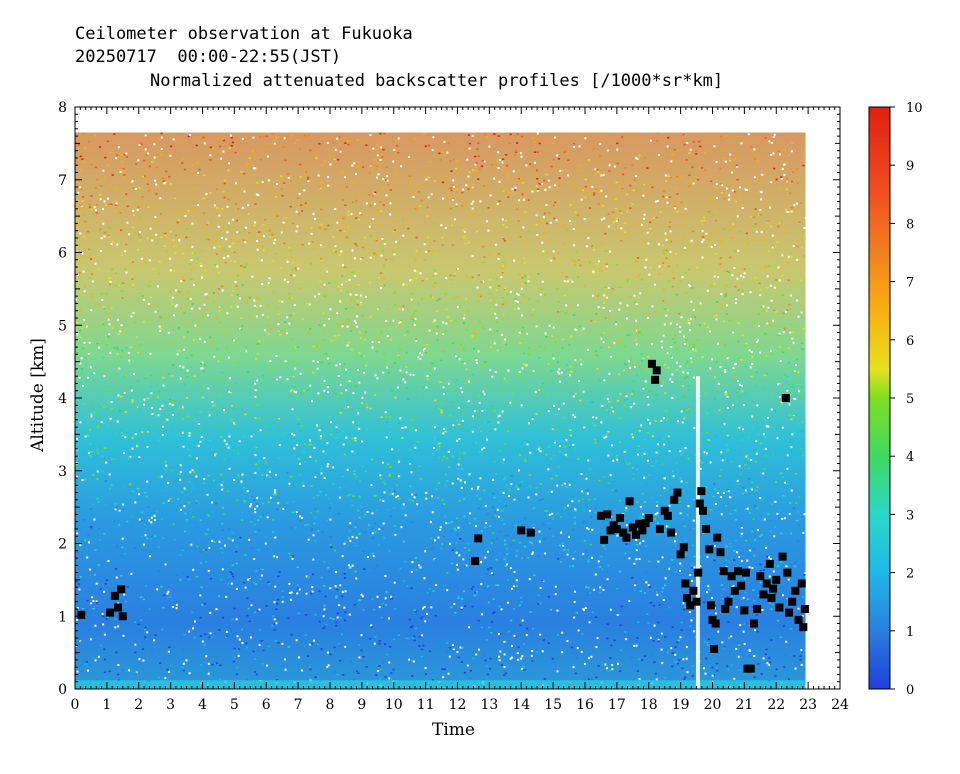 The image size is (960, 774). I want to click on y-axis-label: Altitude [km], so click(38, 395).